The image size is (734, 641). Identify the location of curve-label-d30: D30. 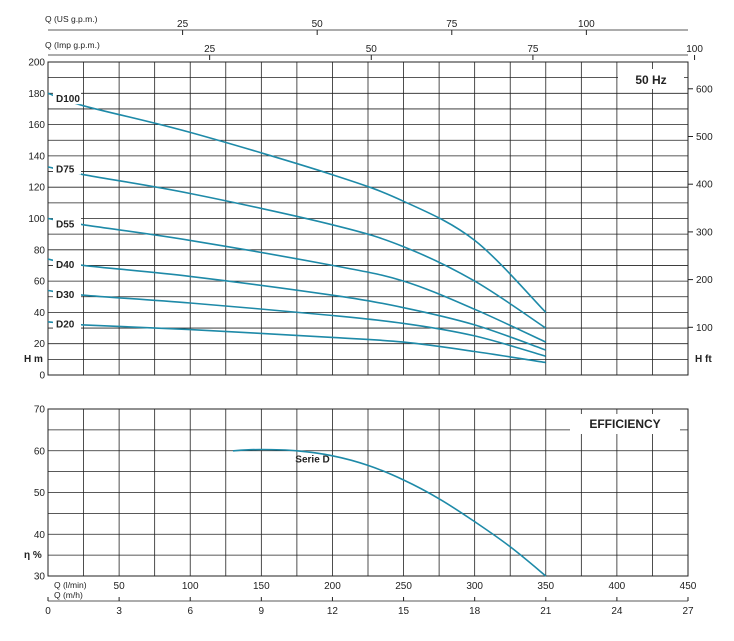
(65, 295).